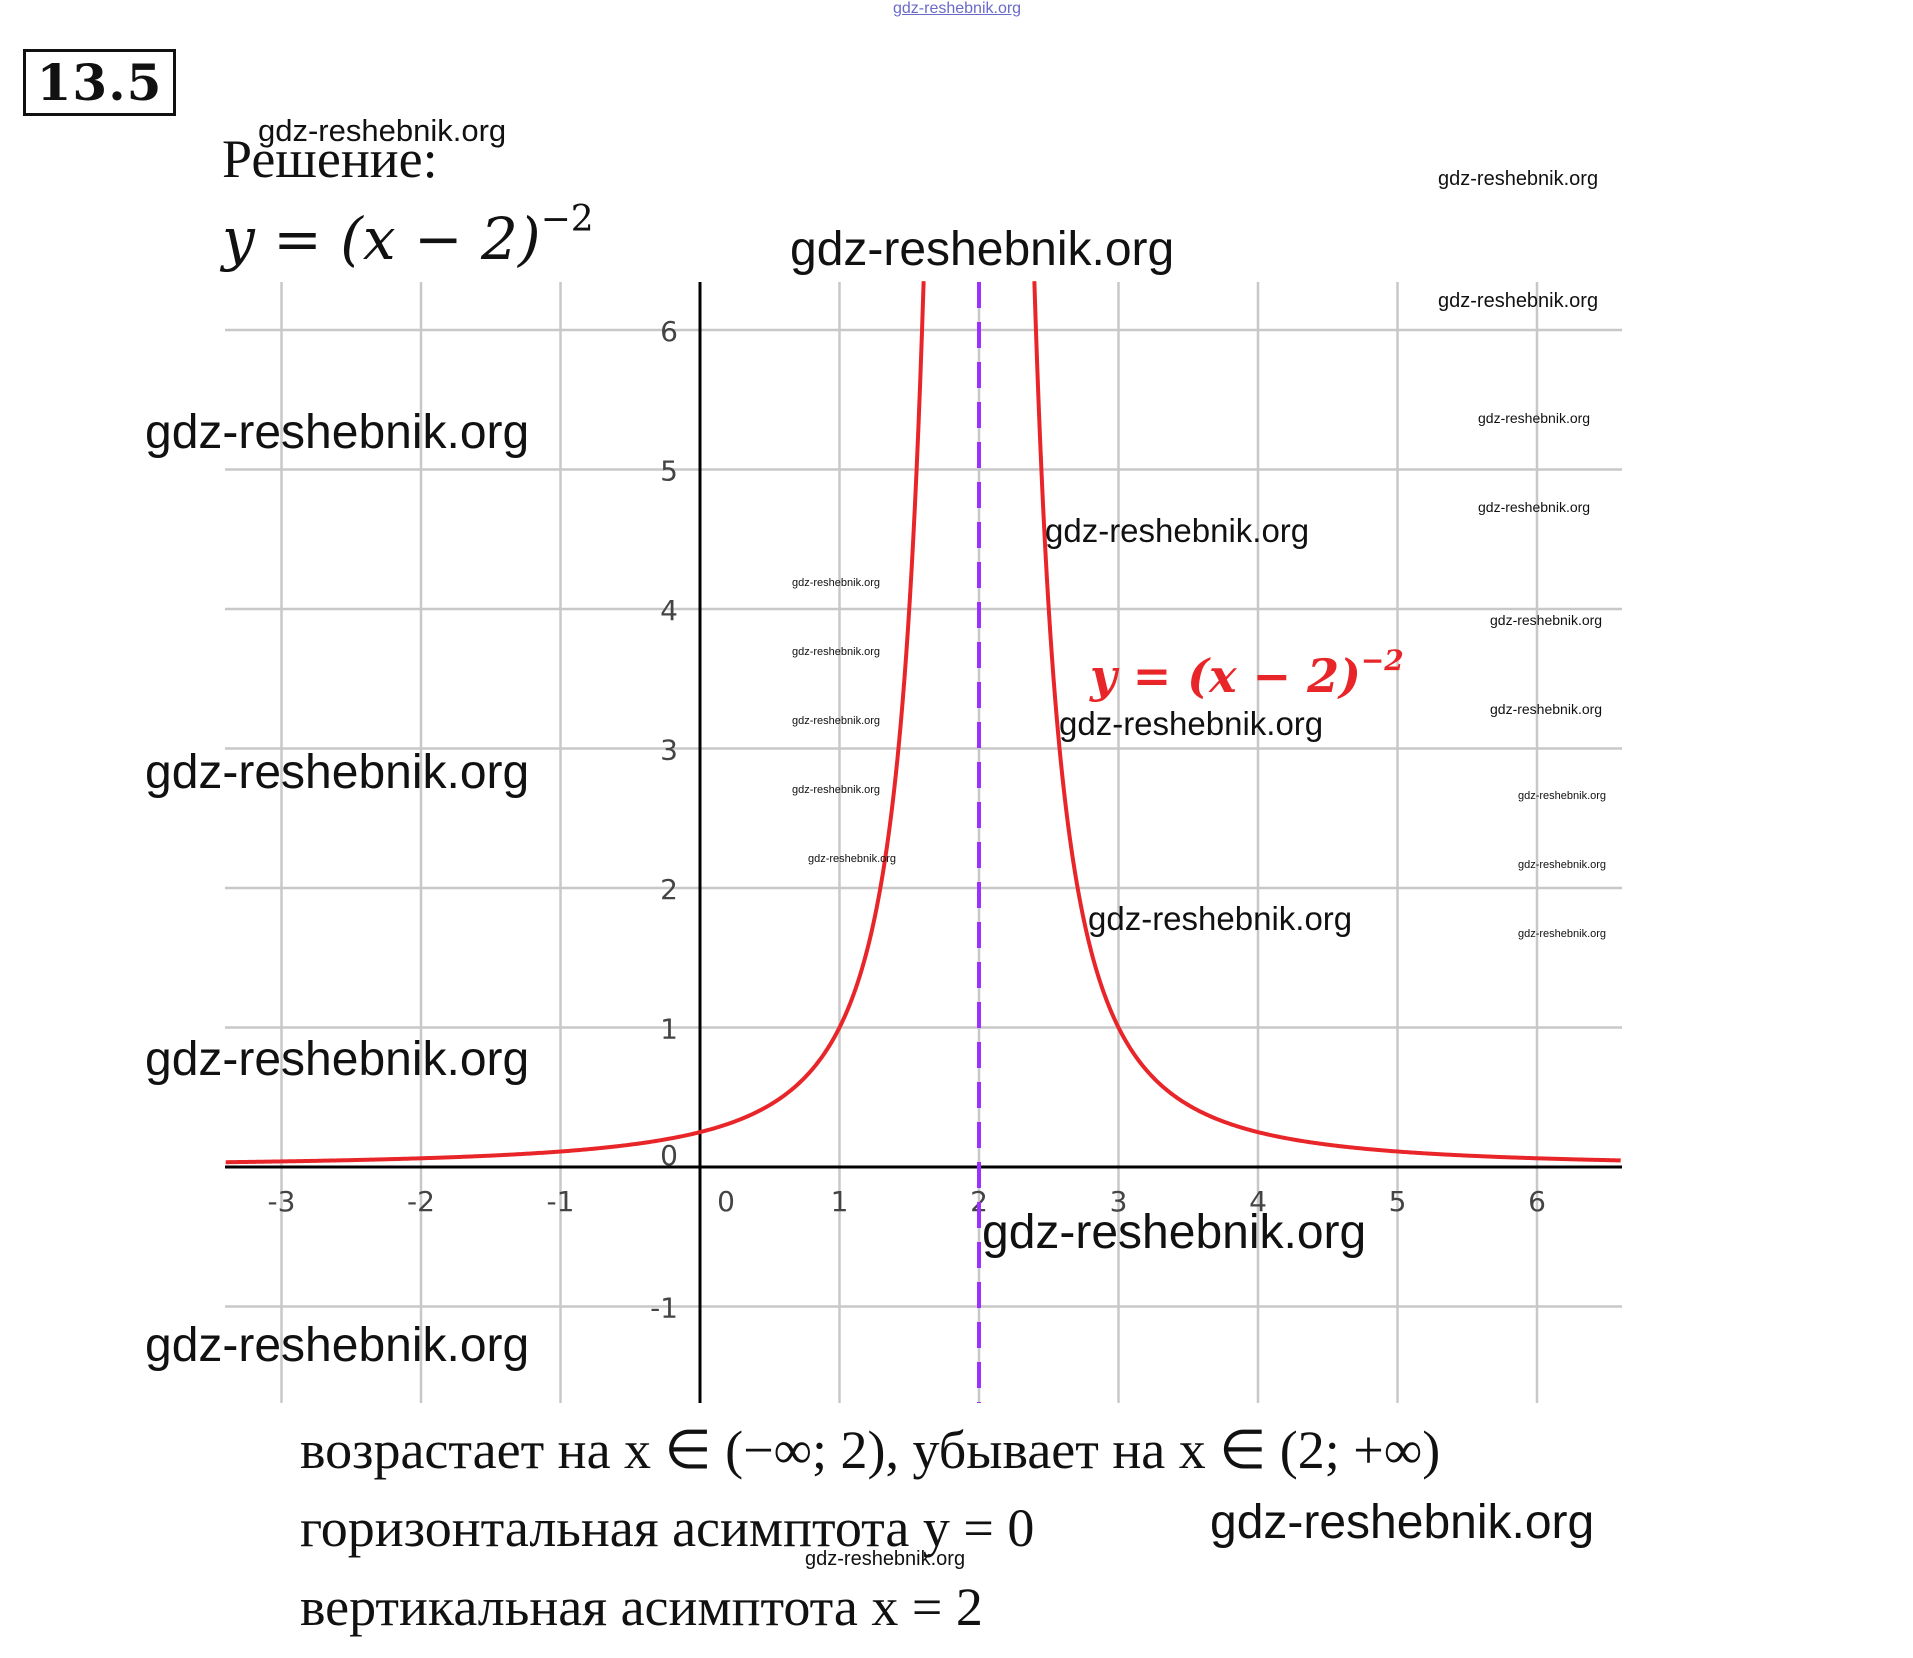 The image size is (1913, 1658). What do you see at coordinates (664, 1308) in the screenshot?
I see `y-tick-label: -1` at bounding box center [664, 1308].